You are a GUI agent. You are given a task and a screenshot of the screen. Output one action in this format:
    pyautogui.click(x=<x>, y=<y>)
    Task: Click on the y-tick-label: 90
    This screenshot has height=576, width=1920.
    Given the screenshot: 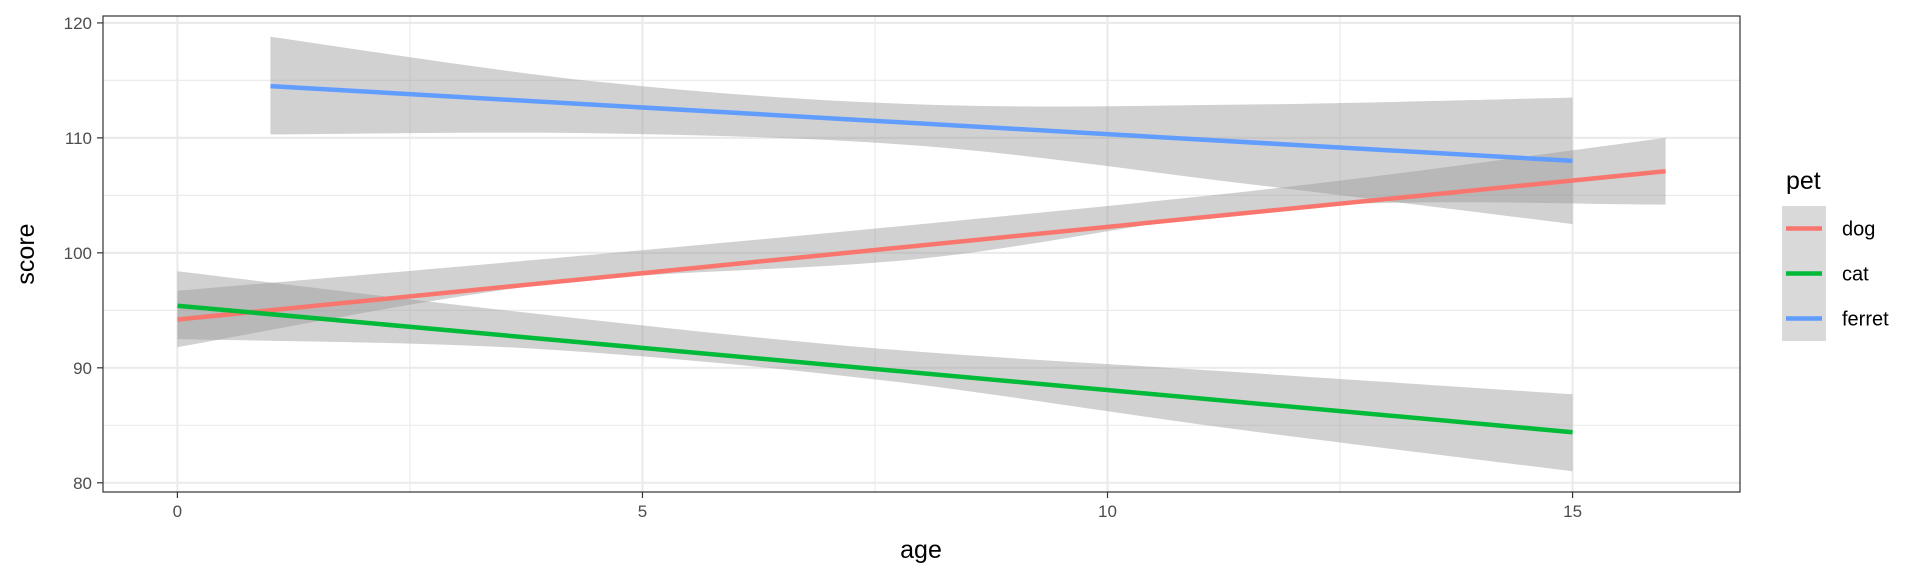 What is the action you would take?
    pyautogui.click(x=82, y=368)
    